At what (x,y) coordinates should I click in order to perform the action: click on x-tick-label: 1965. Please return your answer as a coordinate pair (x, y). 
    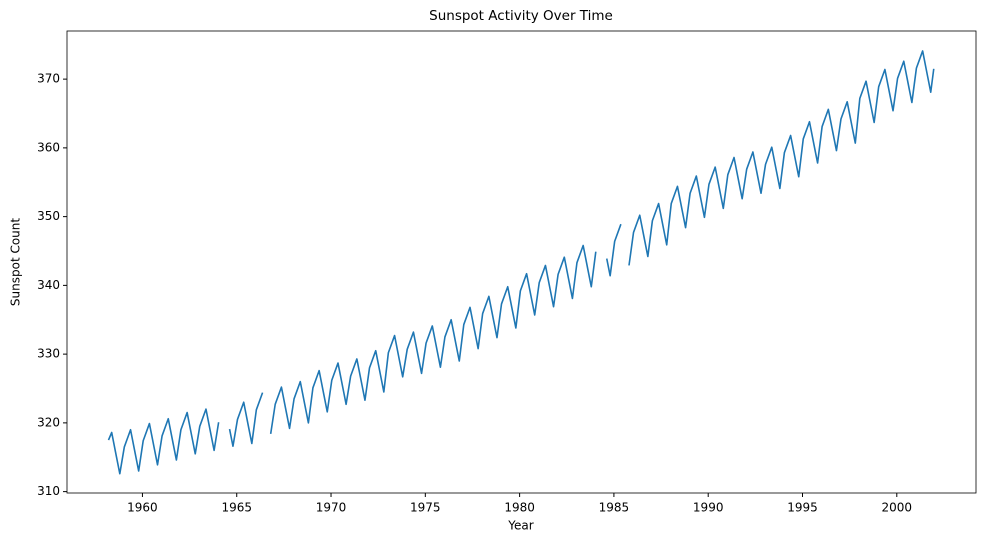
    Looking at the image, I should click on (236, 508).